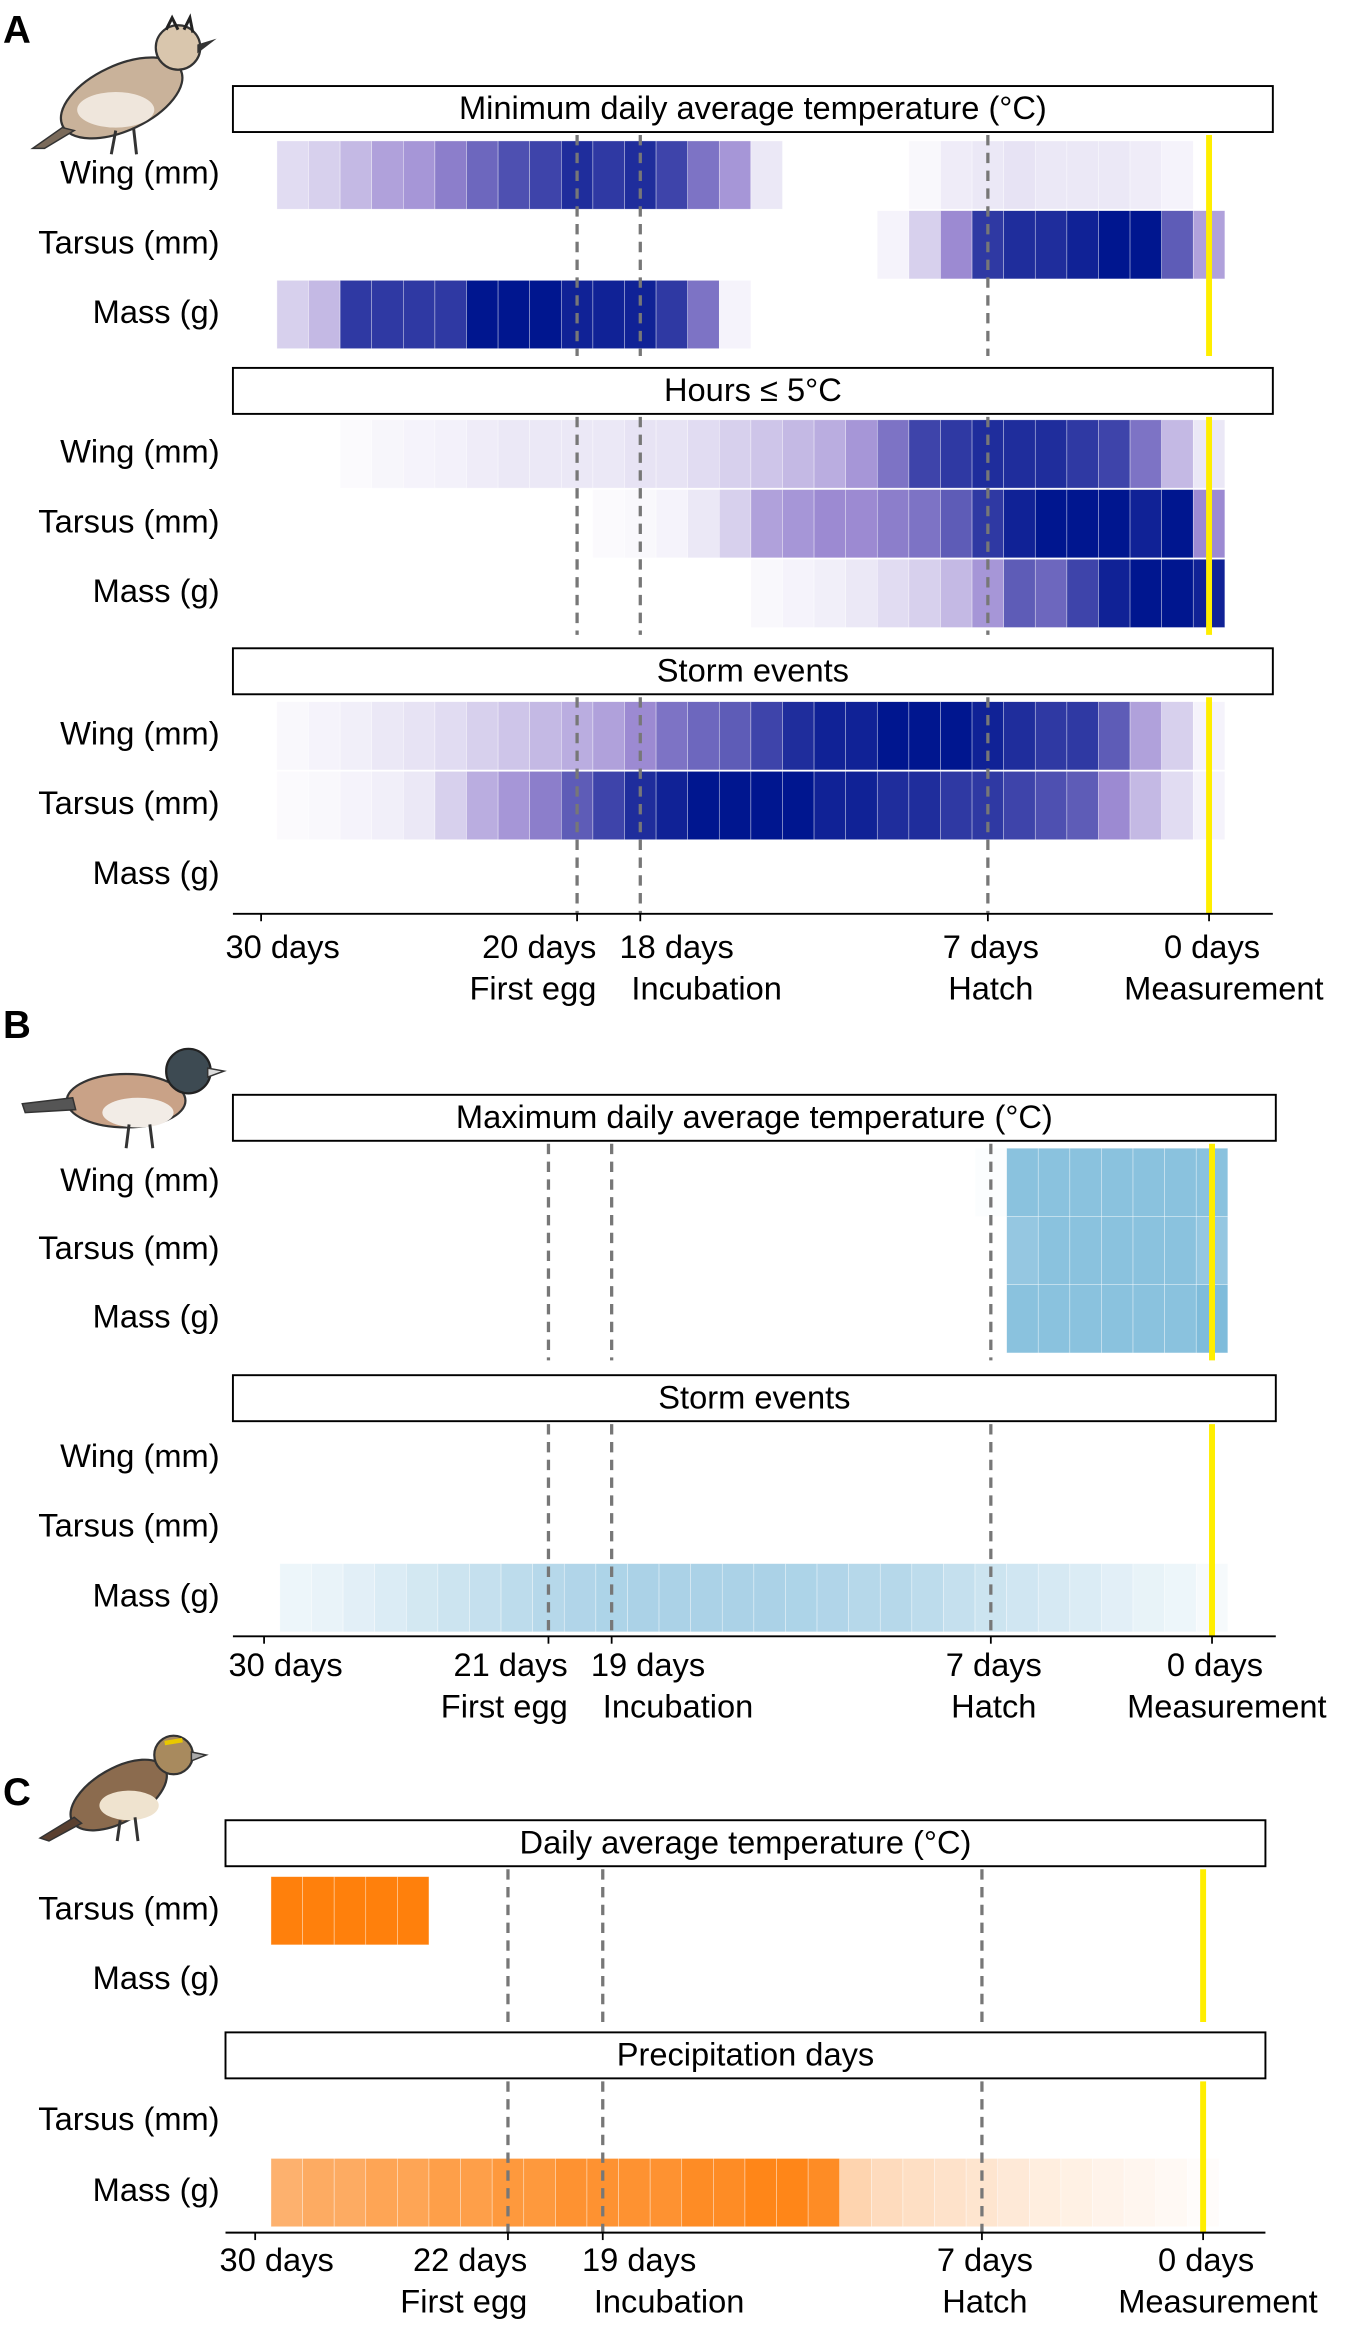 The height and width of the screenshot is (2331, 1350). Describe the element at coordinates (17, 1025) in the screenshot. I see `panel-label: B` at that location.